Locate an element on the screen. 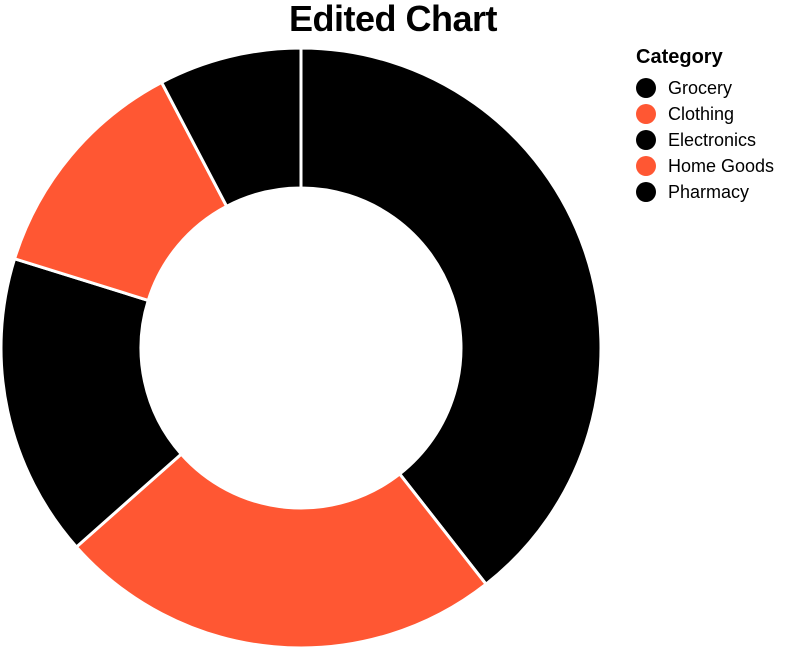 This screenshot has height=648, width=786. legend-swatch-home-goods is located at coordinates (646, 166).